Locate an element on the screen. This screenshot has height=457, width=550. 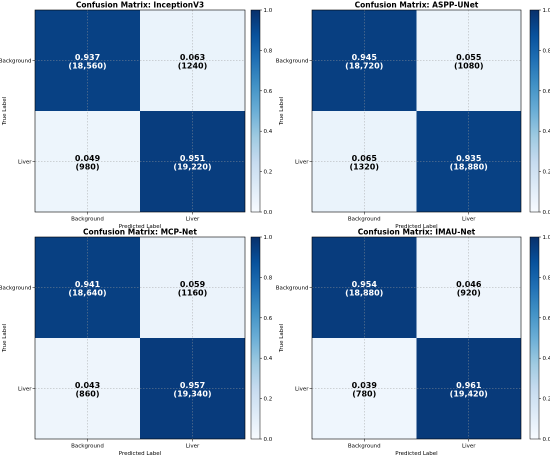
panel-title: Confusion Matrix: ASPP-UNet is located at coordinates (417, 5).